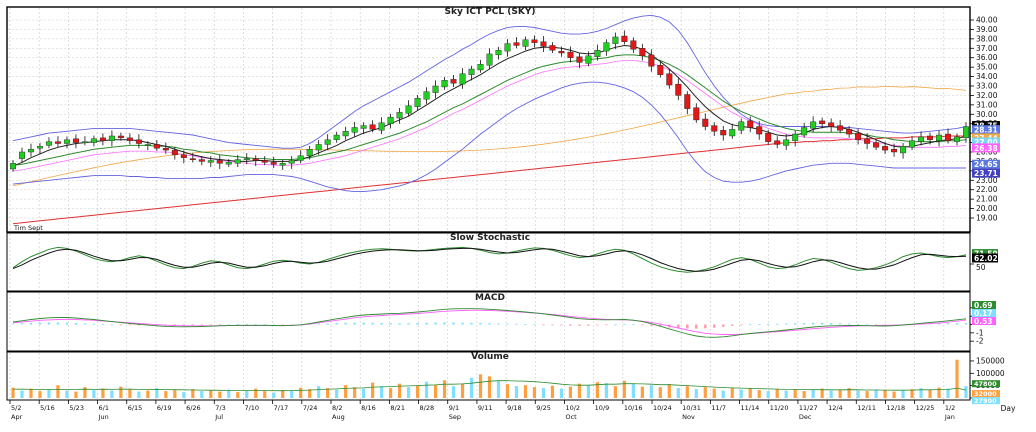 This screenshot has width=1036, height=432. I want to click on date-tick-label: 7/24, so click(310, 408).